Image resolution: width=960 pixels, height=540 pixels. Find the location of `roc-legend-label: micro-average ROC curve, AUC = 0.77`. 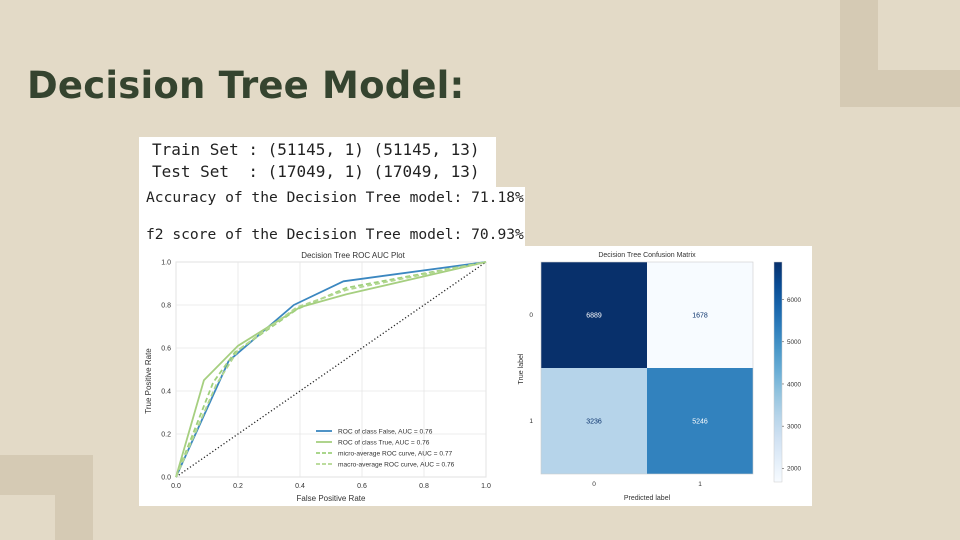

roc-legend-label: micro-average ROC curve, AUC = 0.77 is located at coordinates (395, 454).